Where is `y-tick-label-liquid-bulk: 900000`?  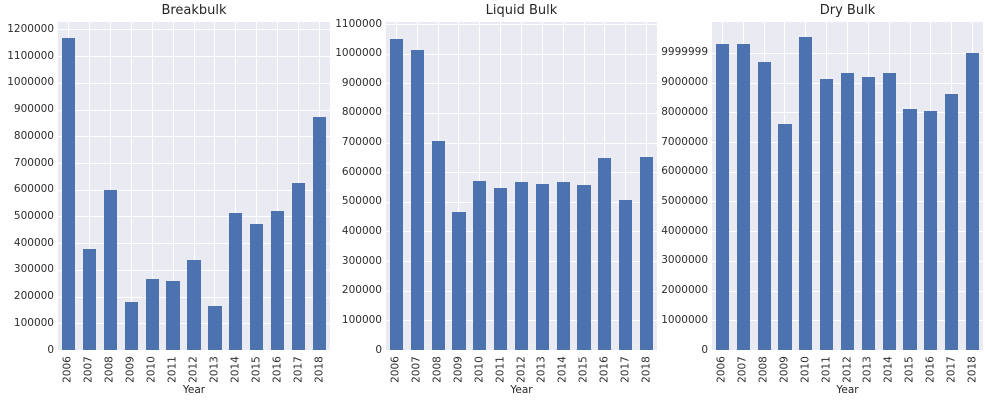 y-tick-label-liquid-bulk: 900000 is located at coordinates (361, 82).